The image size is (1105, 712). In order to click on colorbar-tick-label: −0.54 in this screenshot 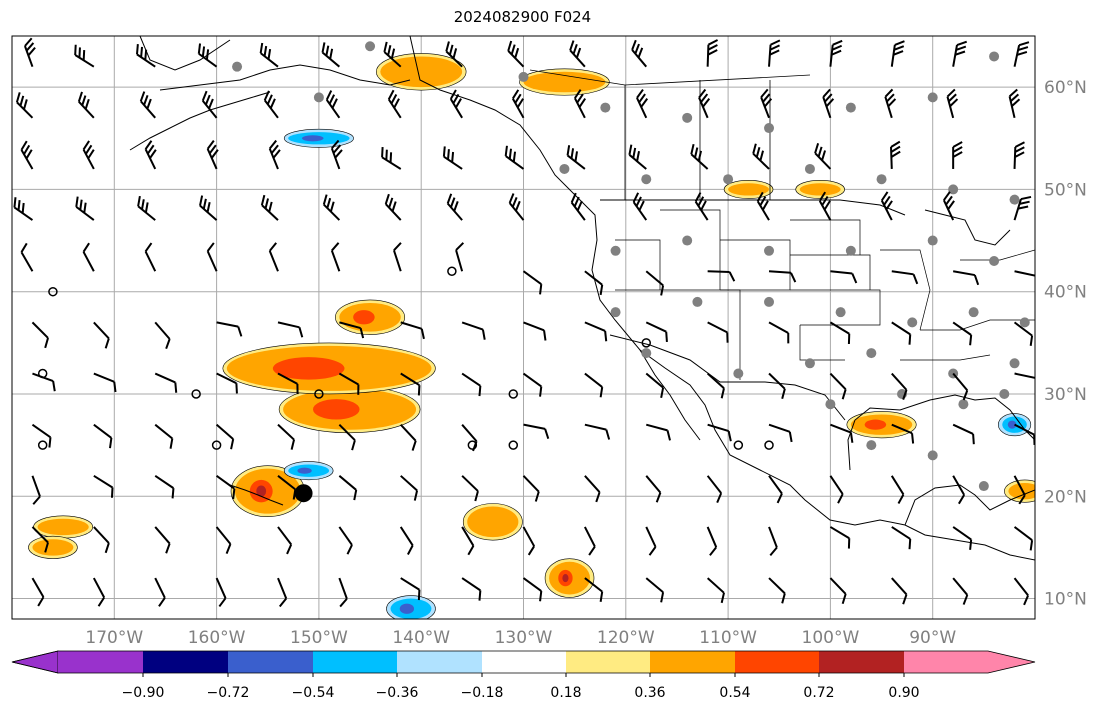, I will do `click(313, 693)`.